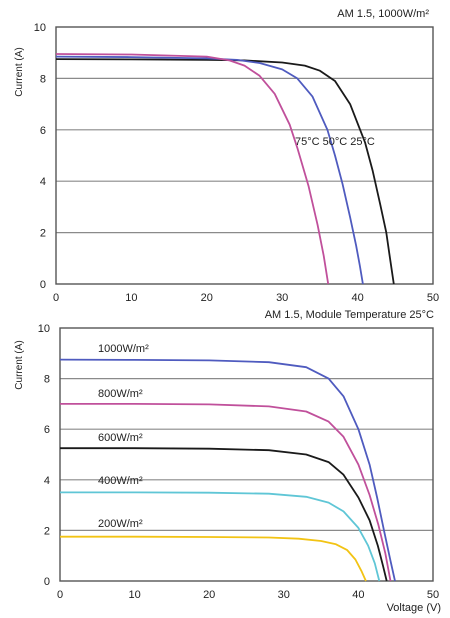 This screenshot has width=450, height=618. Describe the element at coordinates (213, 558) in the screenshot. I see `series-line-200wm` at that location.